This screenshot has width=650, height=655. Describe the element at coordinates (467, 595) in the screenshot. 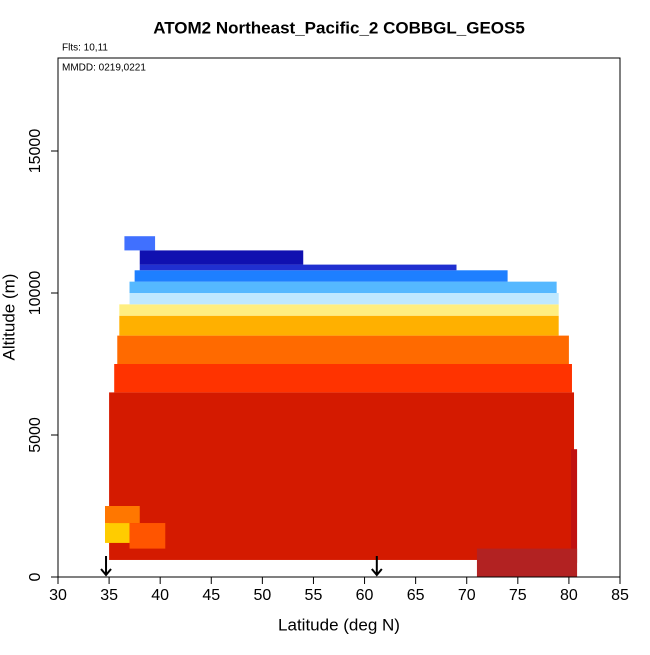

I see `x-tick-label: 70` at that location.